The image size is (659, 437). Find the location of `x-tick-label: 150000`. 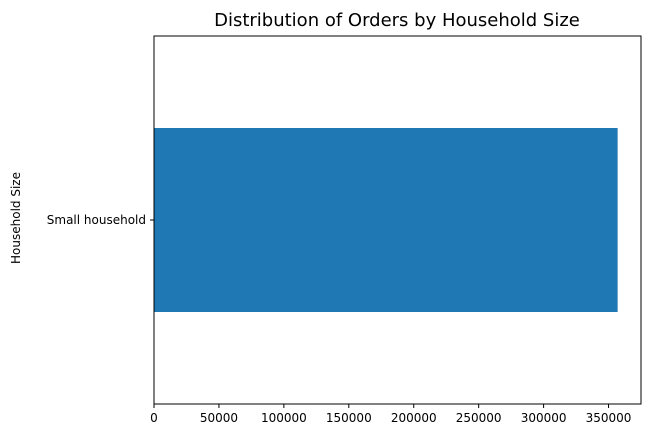

x-tick-label: 150000 is located at coordinates (349, 418).